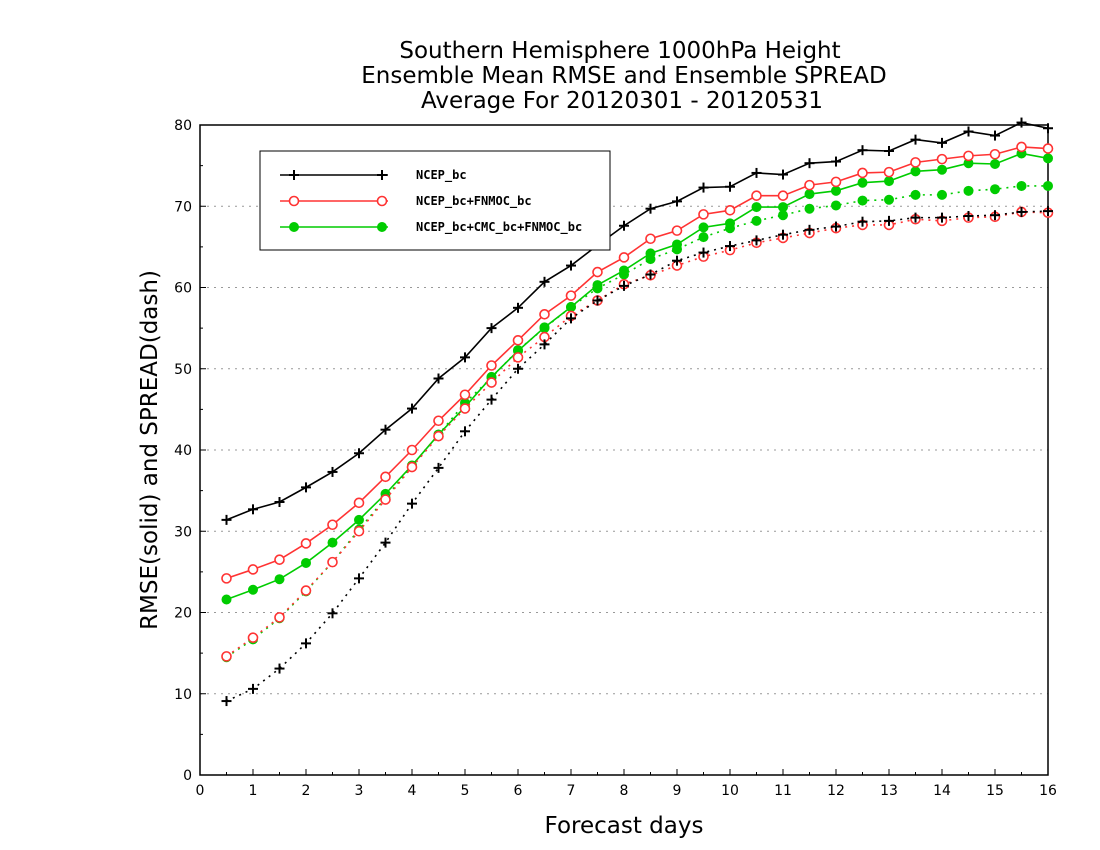 This screenshot has height=850, width=1100. What do you see at coordinates (183, 289) in the screenshot?
I see `y-tick-label-6: 60` at bounding box center [183, 289].